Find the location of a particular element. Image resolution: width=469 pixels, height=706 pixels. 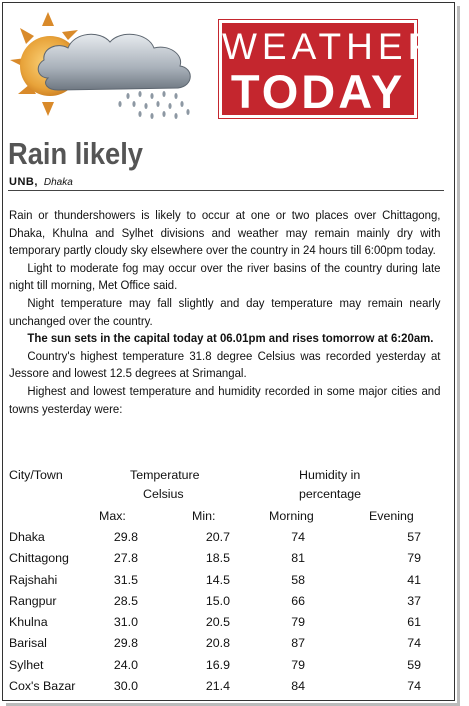

cell-min: 18.5 is located at coordinates (217, 558).